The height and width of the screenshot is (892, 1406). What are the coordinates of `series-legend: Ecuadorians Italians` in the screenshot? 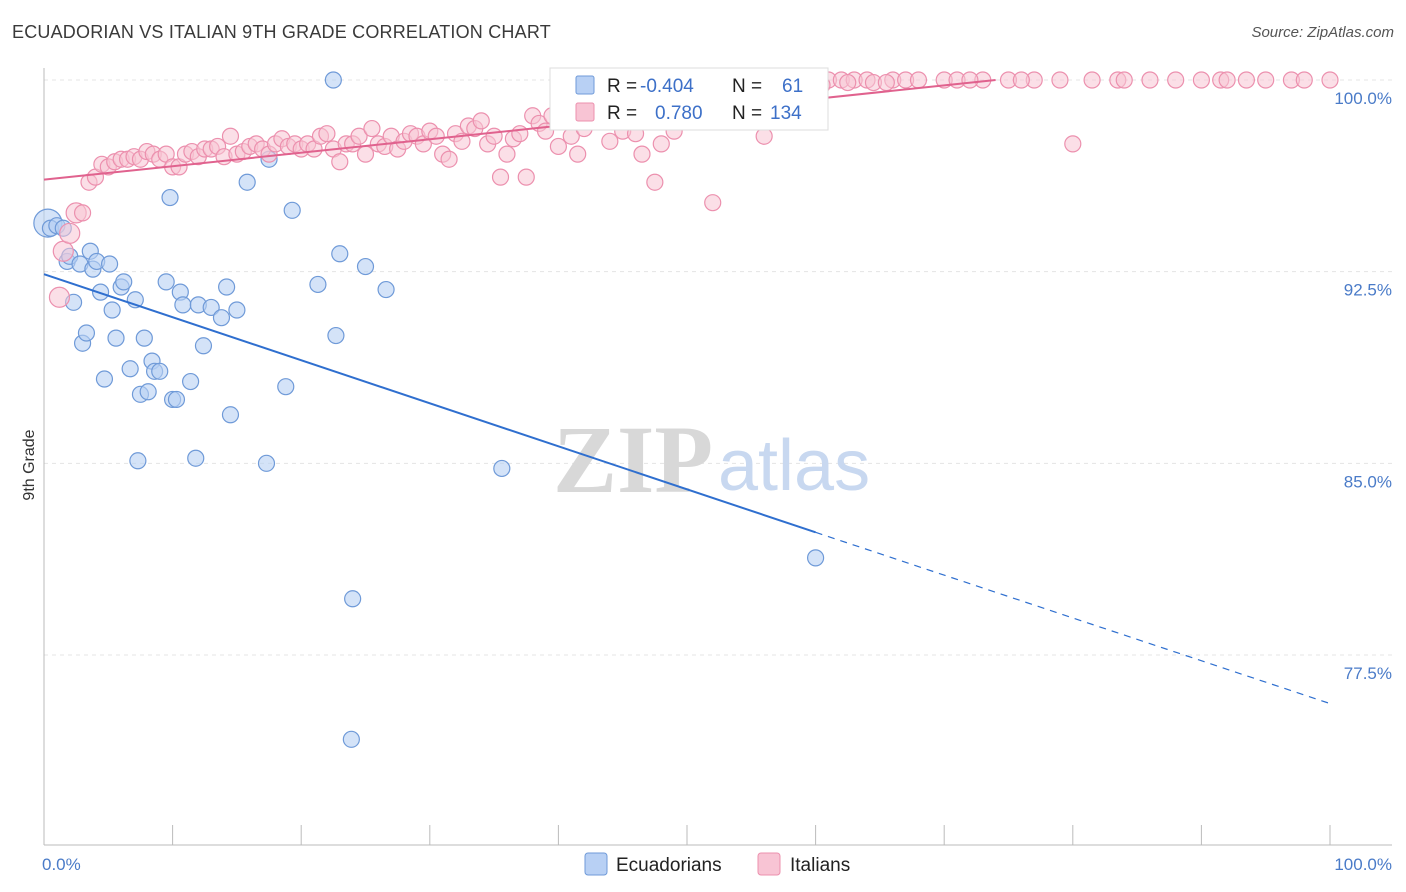 It's located at (717, 864).